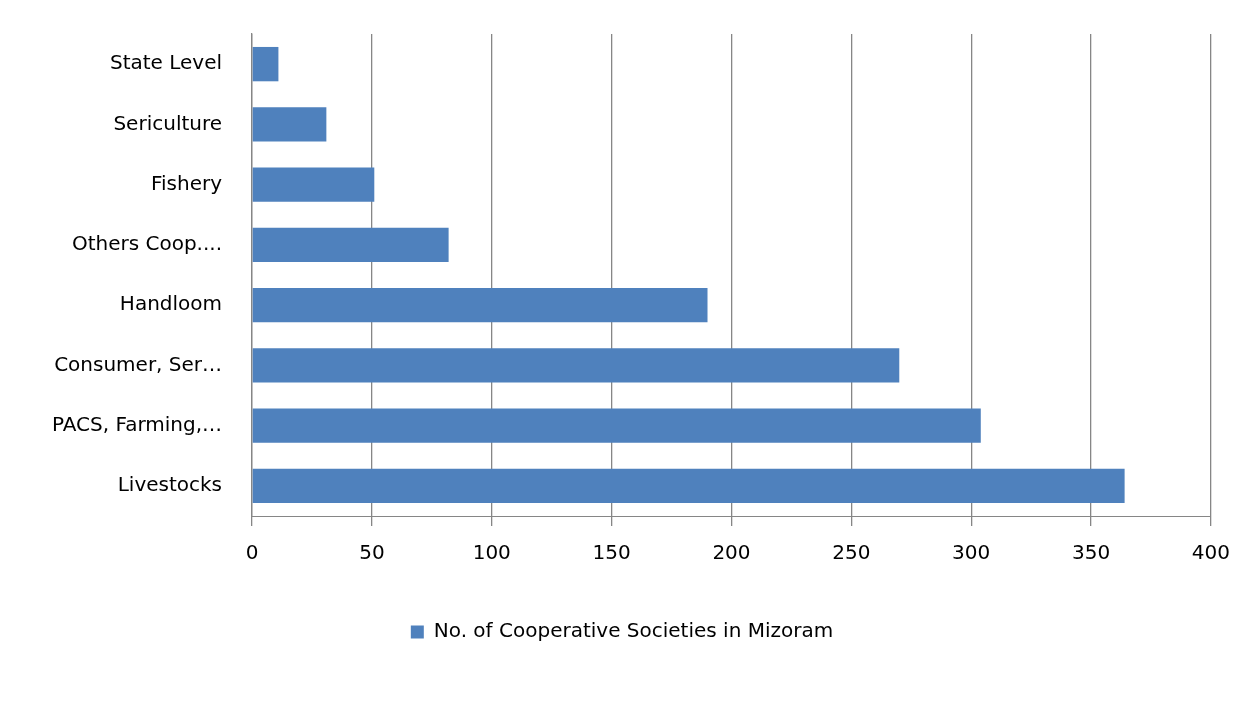 The image size is (1246, 702). I want to click on x-tick-label: 400, so click(1211, 552).